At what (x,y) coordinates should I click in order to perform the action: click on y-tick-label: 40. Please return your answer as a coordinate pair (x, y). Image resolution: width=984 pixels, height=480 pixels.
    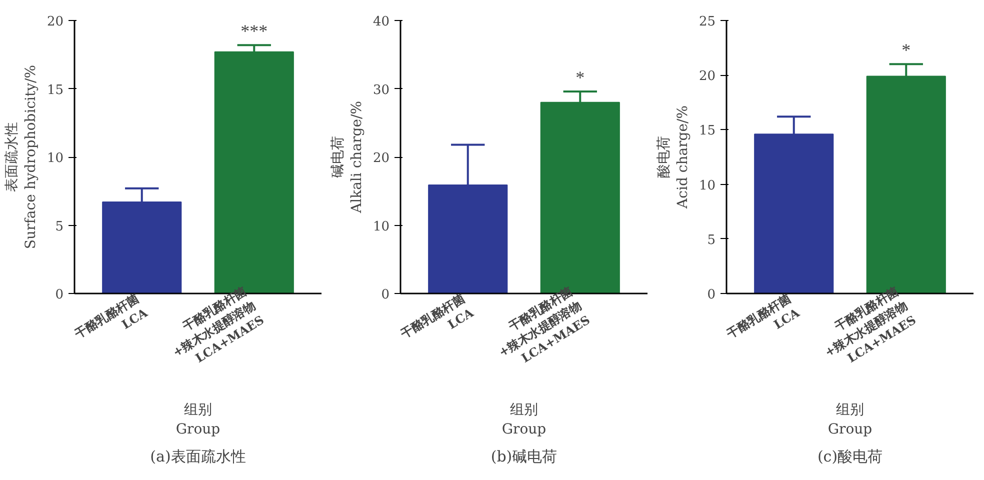
    Looking at the image, I should click on (381, 22).